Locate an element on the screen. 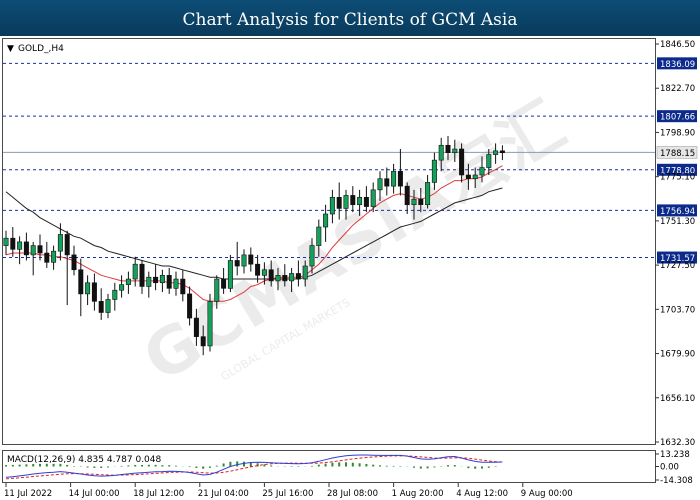 The image size is (700, 500). price-axis-label: 1822.70 is located at coordinates (677, 89).